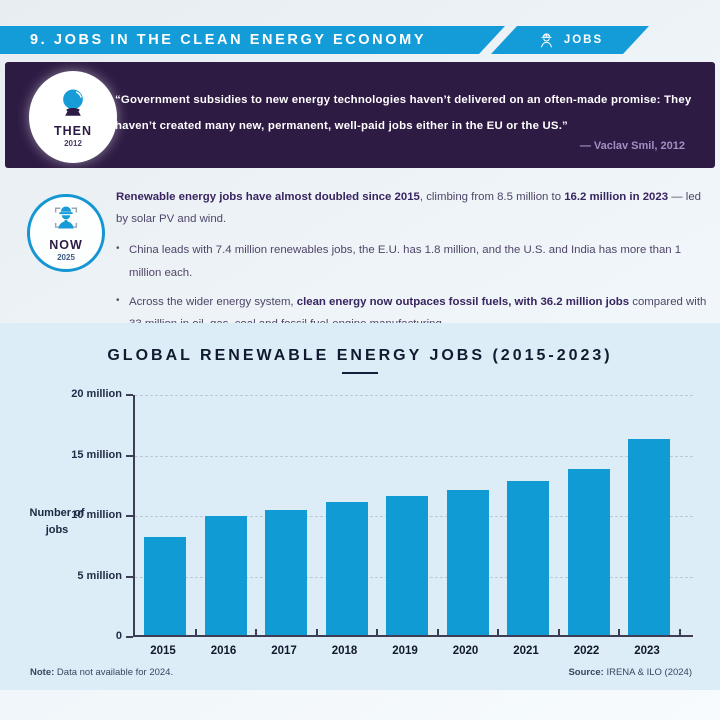  What do you see at coordinates (96, 454) in the screenshot?
I see `y-tick-label: 15 million` at bounding box center [96, 454].